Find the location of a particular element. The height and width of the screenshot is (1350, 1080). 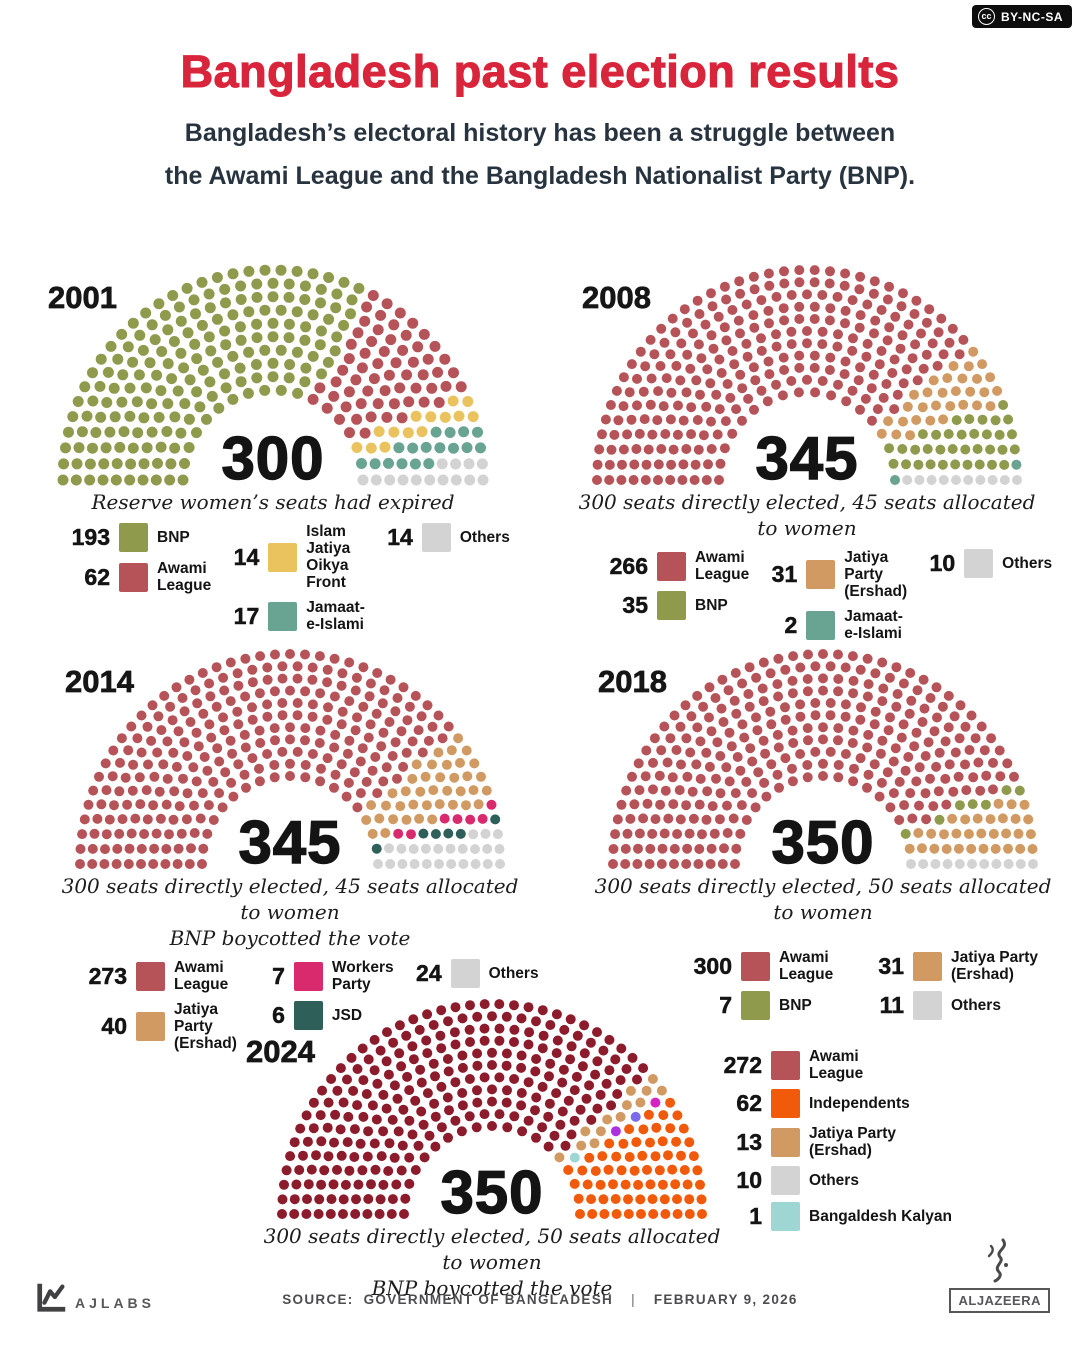

legend-item: 273 Awami League is located at coordinates (158, 976).